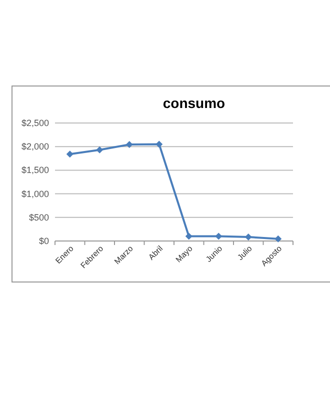  What do you see at coordinates (43, 241) in the screenshot?
I see `y-tick-label: $0` at bounding box center [43, 241].